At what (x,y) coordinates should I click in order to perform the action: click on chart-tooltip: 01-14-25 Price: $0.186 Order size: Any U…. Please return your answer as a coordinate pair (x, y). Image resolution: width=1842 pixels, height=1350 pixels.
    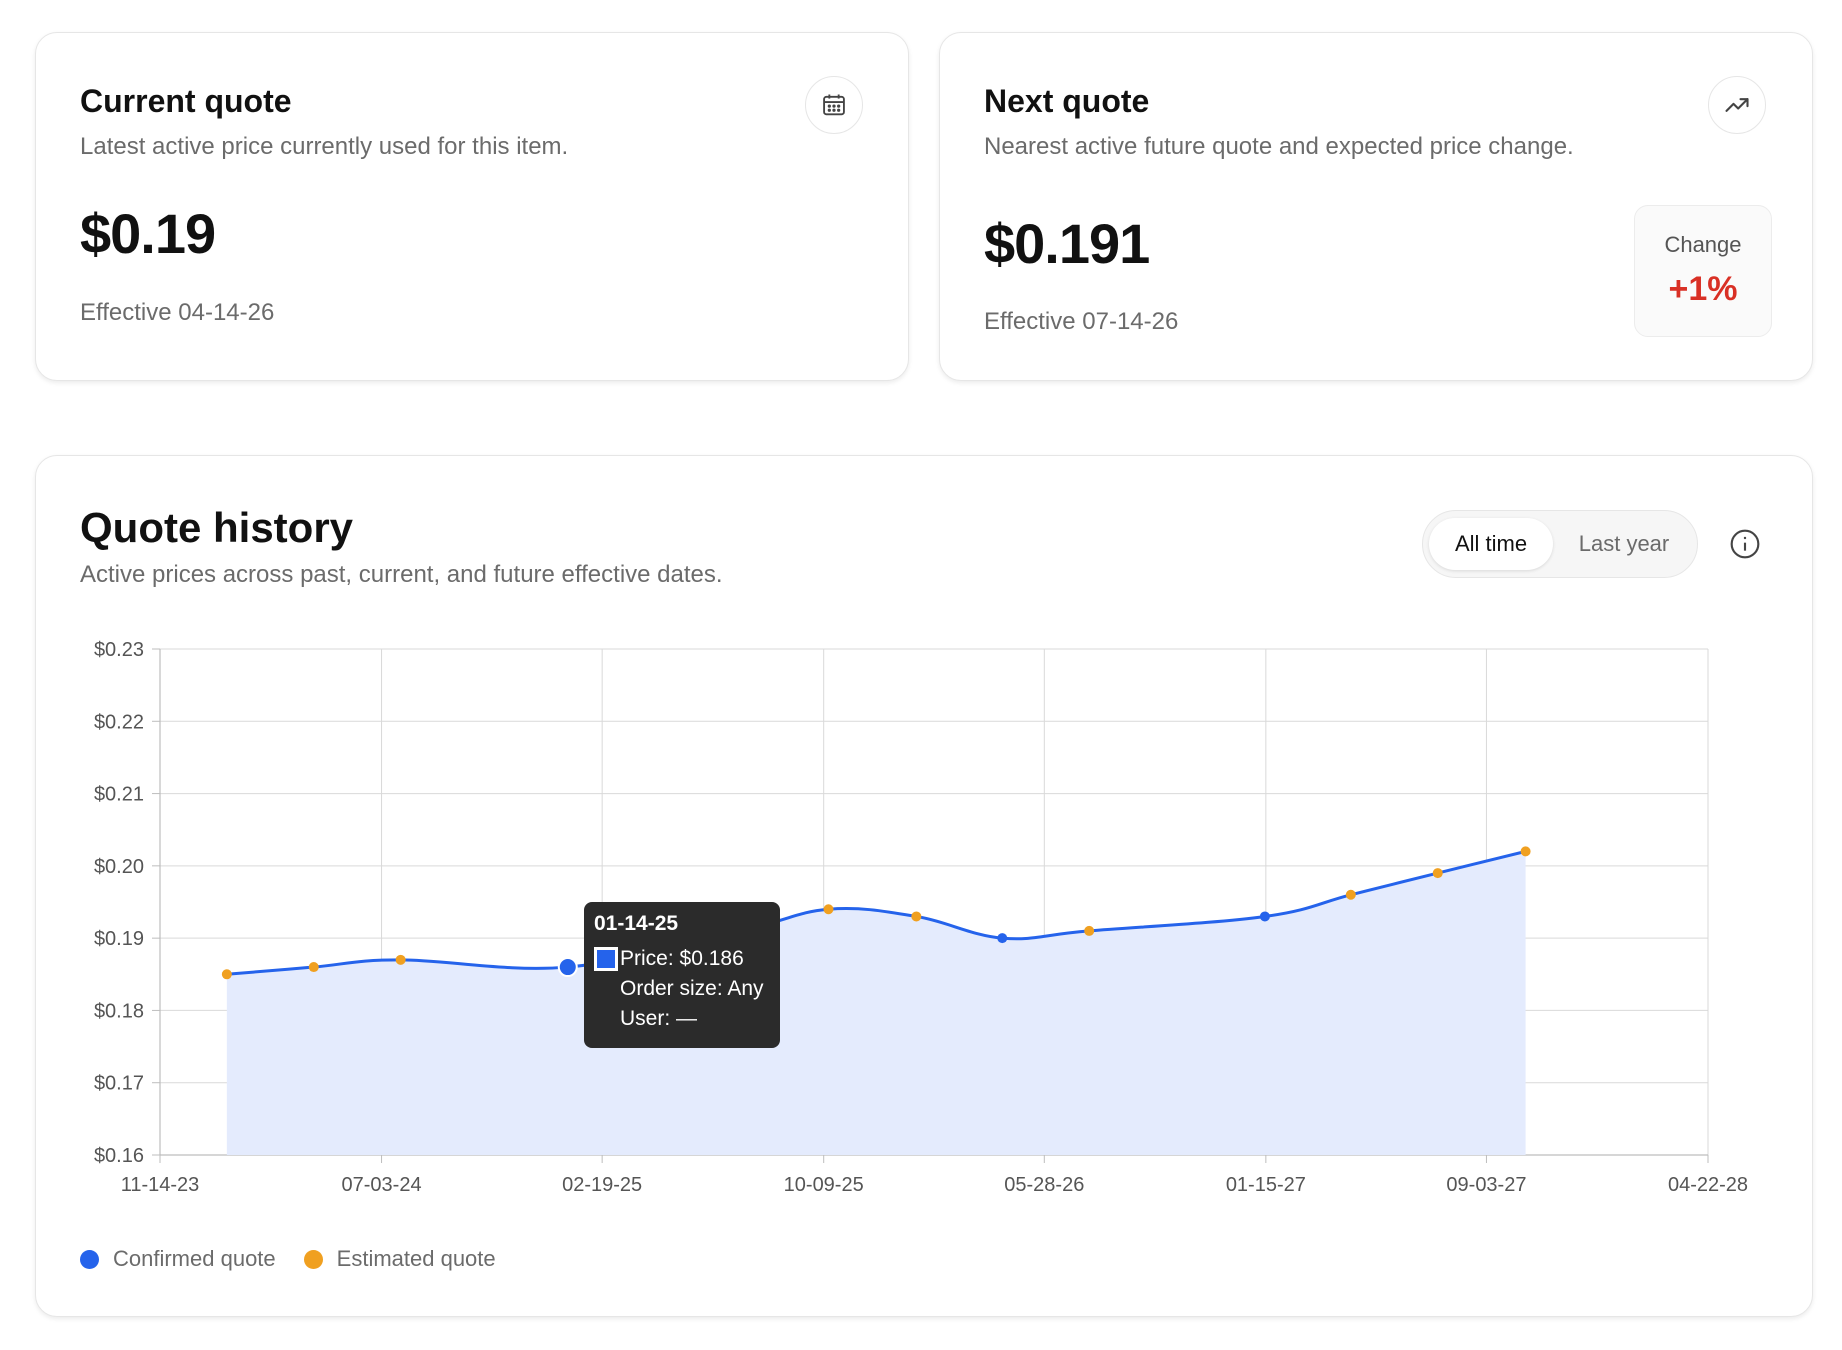
    Looking at the image, I should click on (682, 975).